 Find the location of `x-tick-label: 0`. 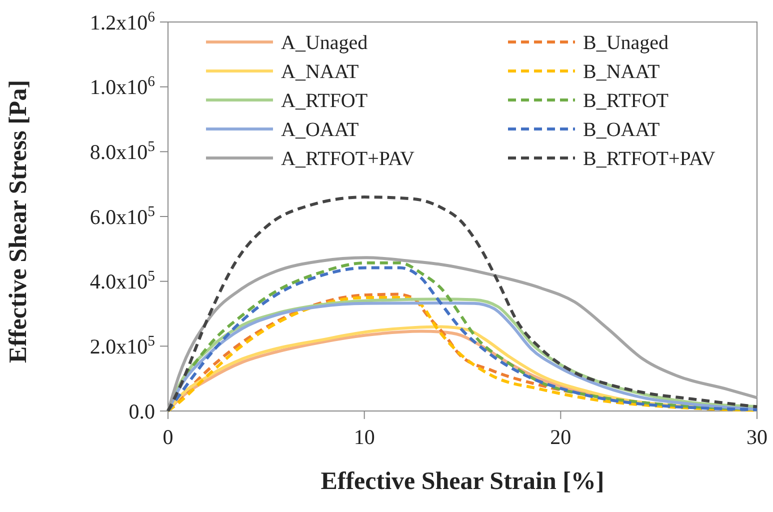

x-tick-label: 0 is located at coordinates (168, 437).